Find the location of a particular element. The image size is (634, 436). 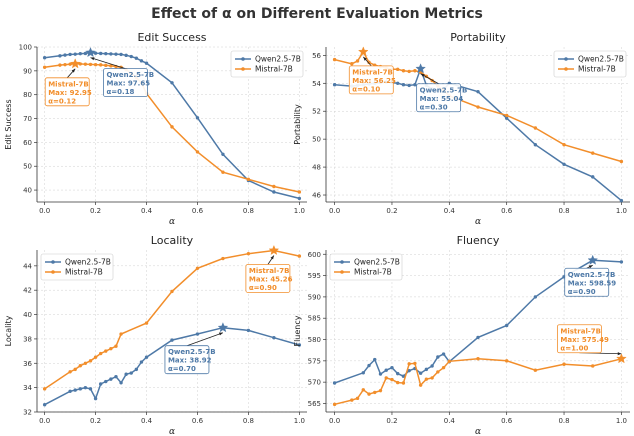

annotation-text: α=0.12 is located at coordinates (62, 101).